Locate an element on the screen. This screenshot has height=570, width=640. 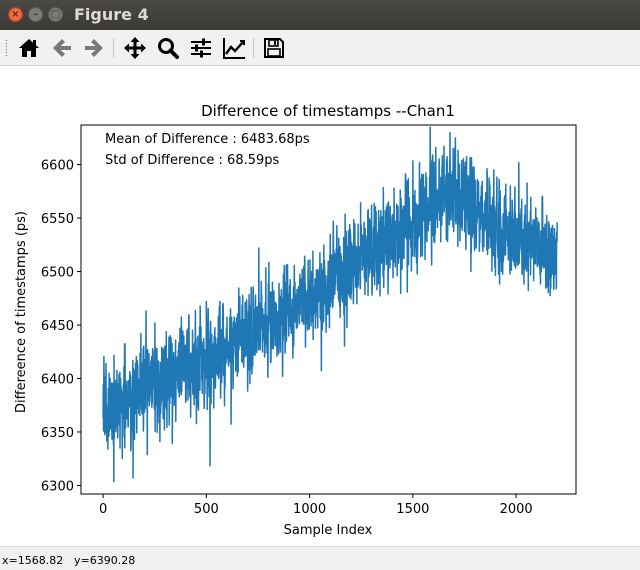
move-icon is located at coordinates (135, 48).